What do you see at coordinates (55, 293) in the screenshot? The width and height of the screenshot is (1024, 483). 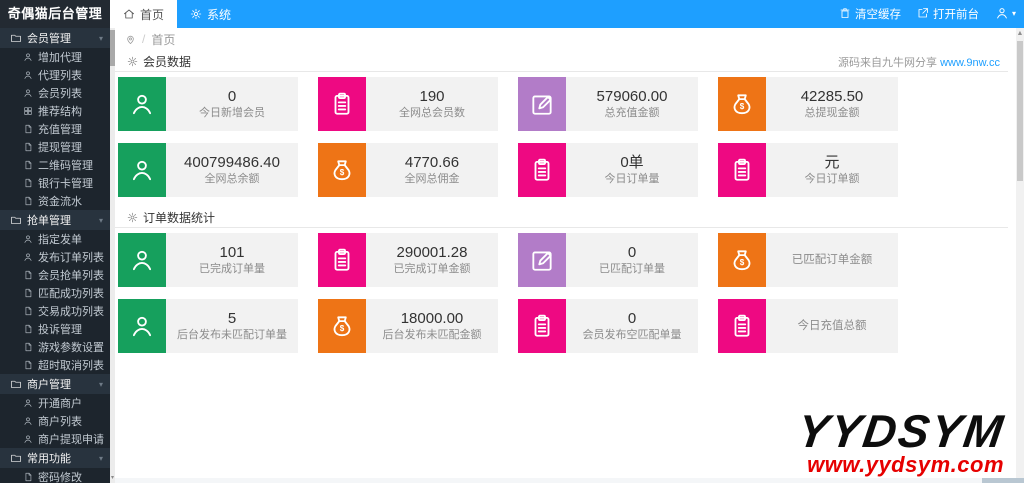 I see `sidebar-item-匹配成功列表: 匹配成功列表` at bounding box center [55, 293].